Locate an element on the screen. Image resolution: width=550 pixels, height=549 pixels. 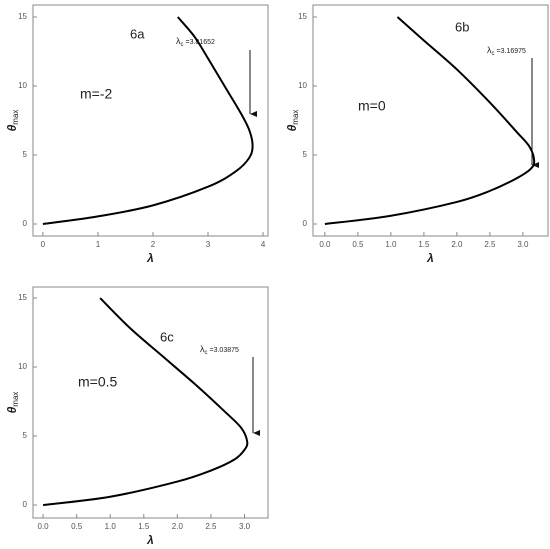
critical-text: =3.03875 is located at coordinates (224, 350).